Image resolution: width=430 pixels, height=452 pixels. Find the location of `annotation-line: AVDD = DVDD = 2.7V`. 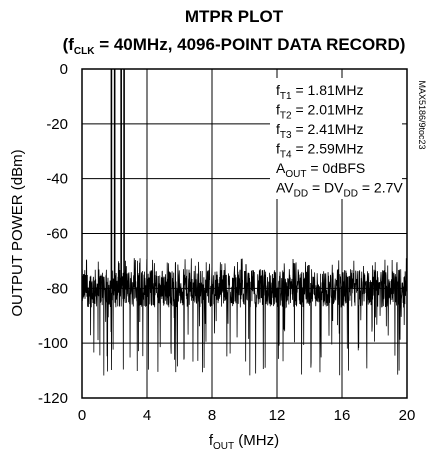

annotation-line: AVDD = DVDD = 2.7V is located at coordinates (339, 190).